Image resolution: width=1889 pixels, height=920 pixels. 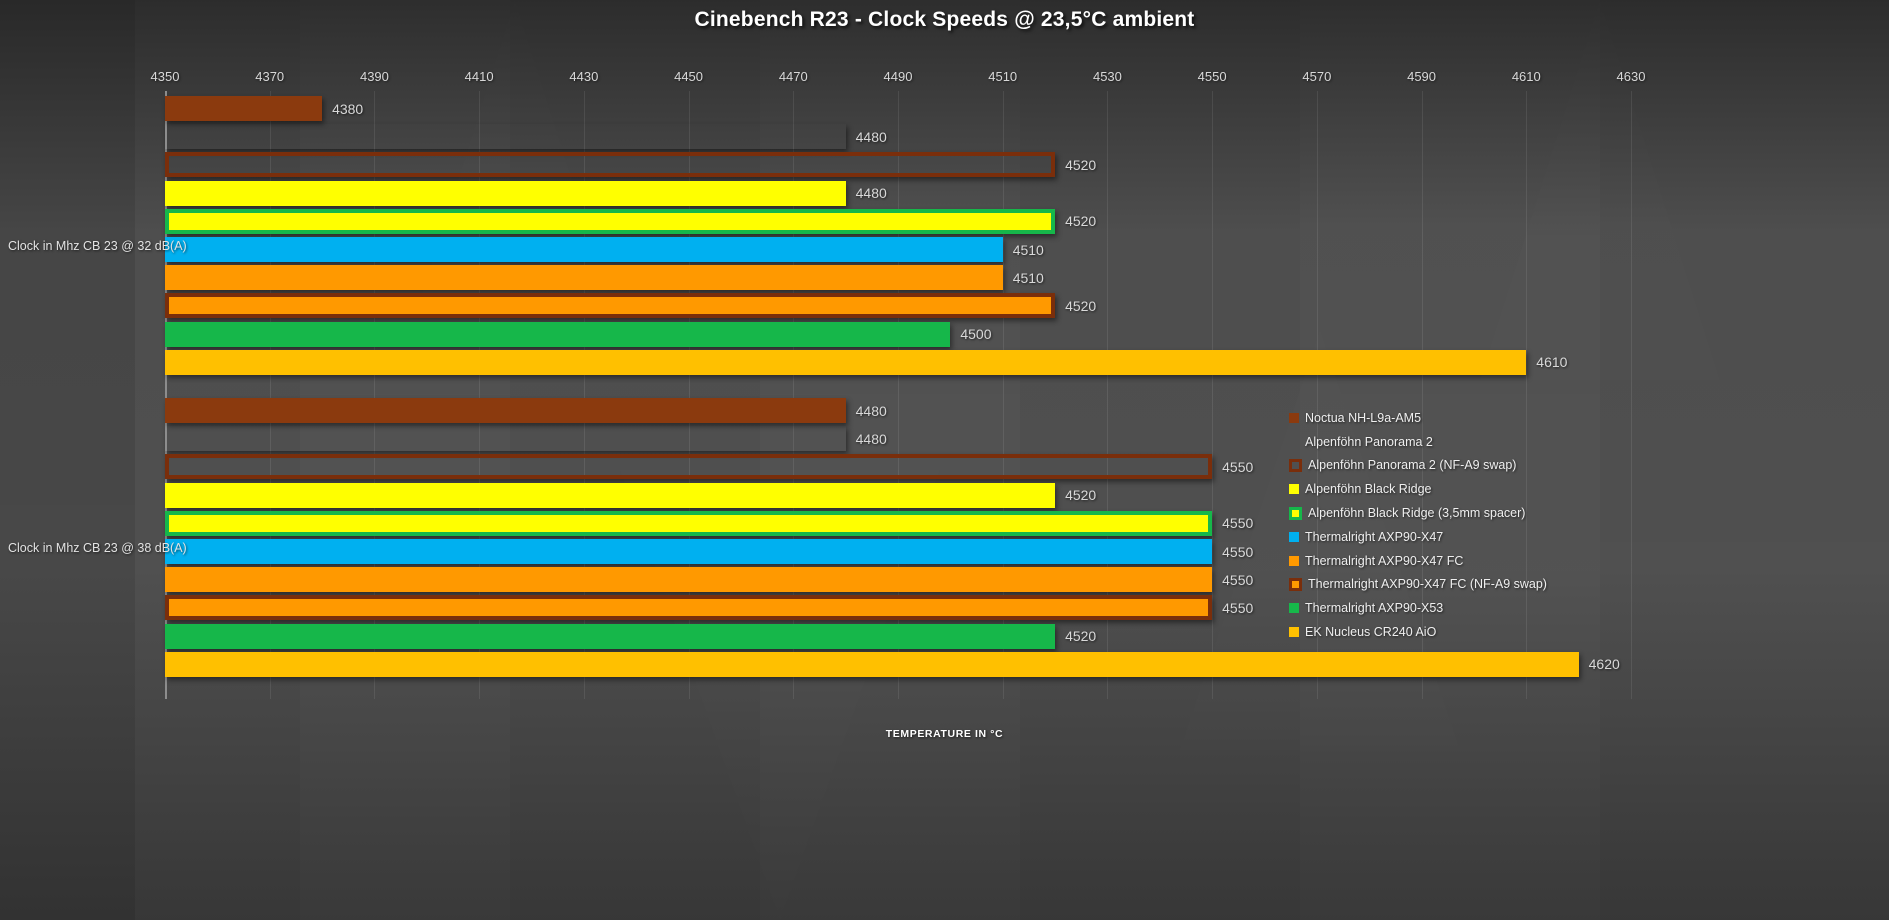 I want to click on x-tick-label: 4510, so click(x=1003, y=76).